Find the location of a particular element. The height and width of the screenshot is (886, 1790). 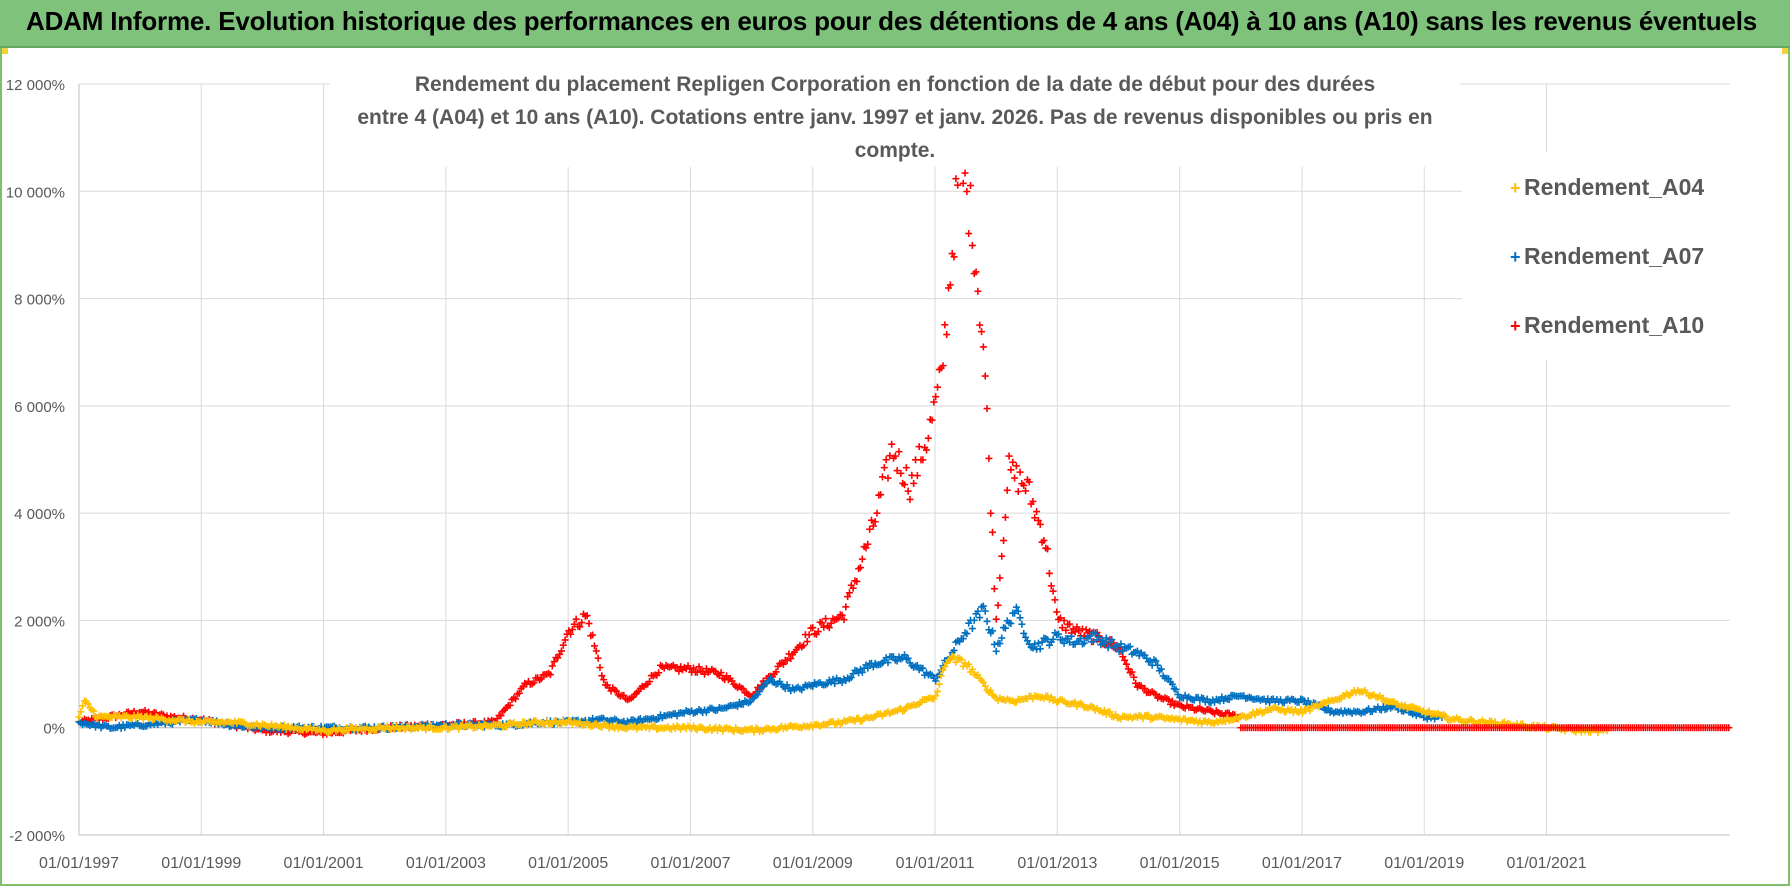

x-tick-label: 01/01/1999 is located at coordinates (201, 863).